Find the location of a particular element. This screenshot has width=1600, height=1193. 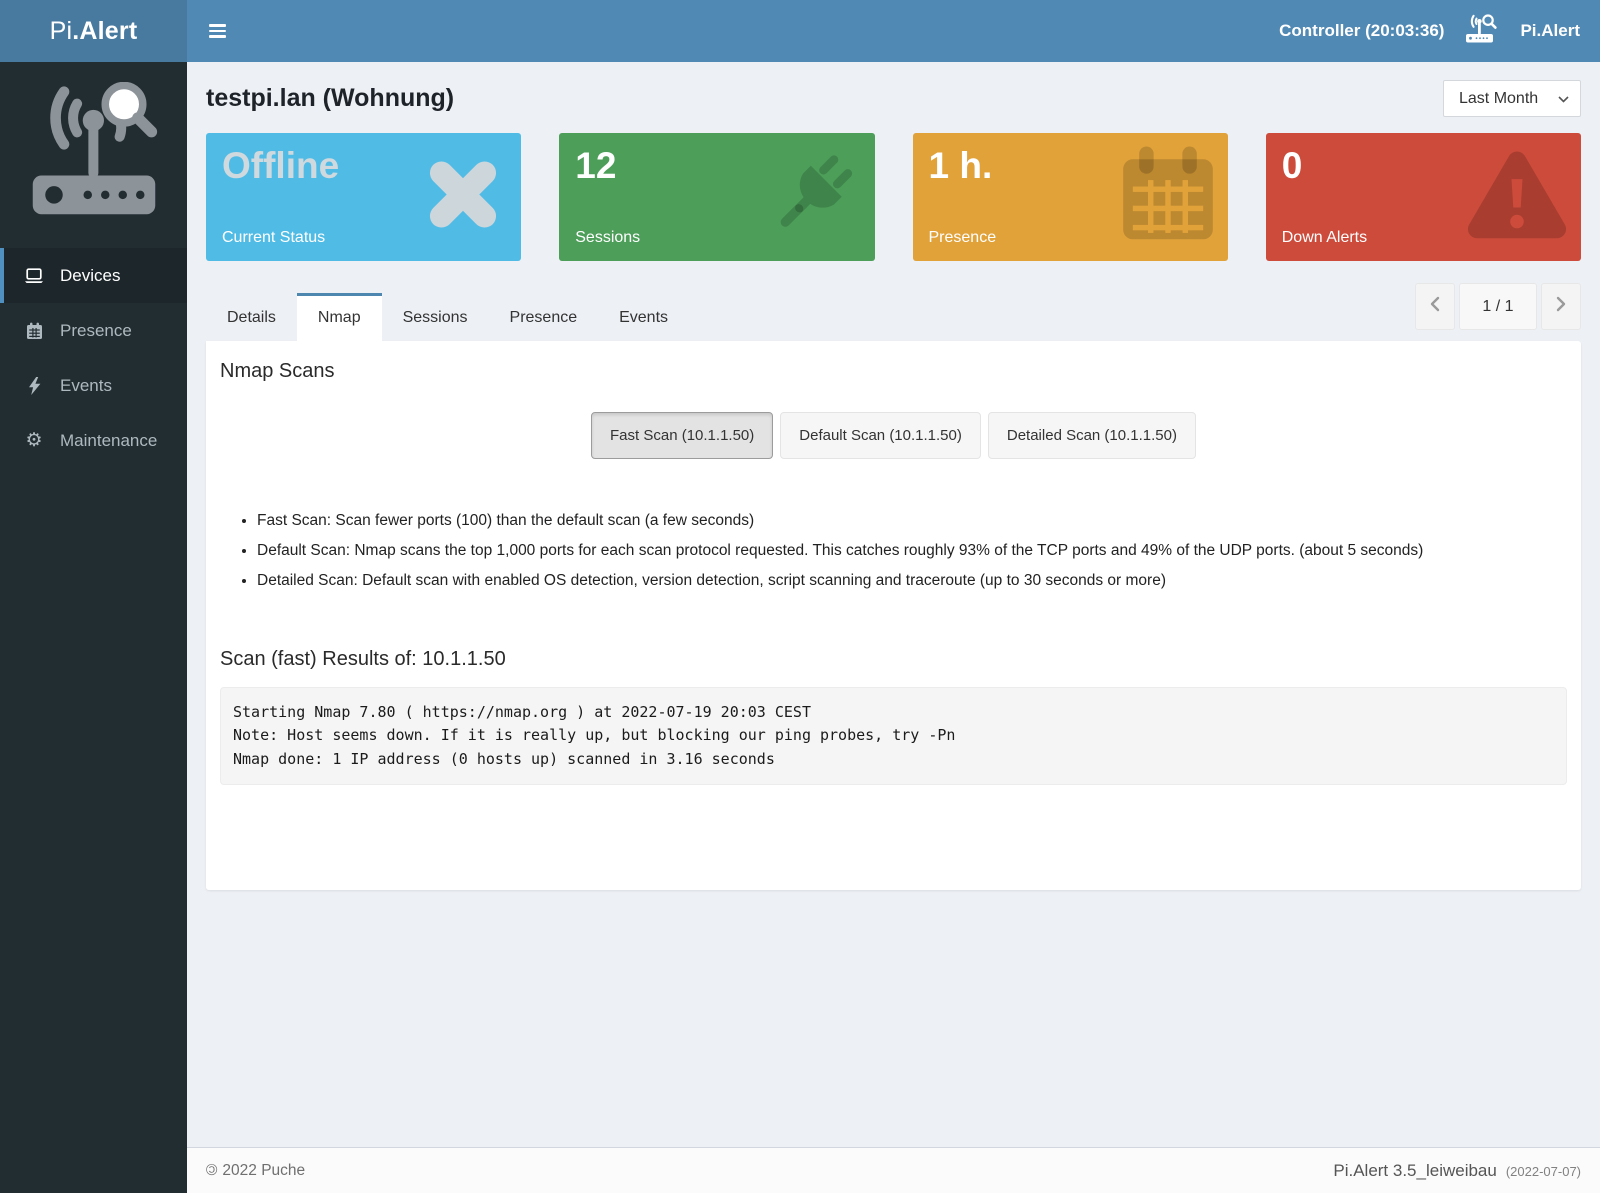

top-navbar: Pi .Alert Controller (20:03:36) is located at coordinates (800, 31).